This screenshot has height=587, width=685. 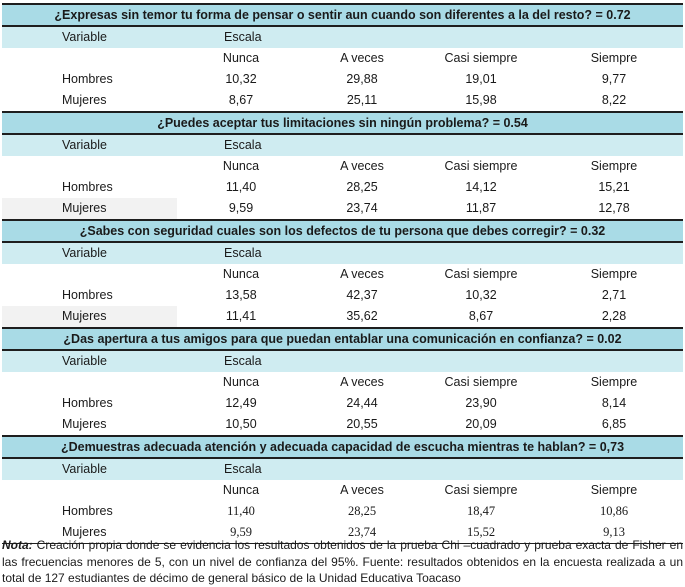 I want to click on value-cell: 24,44, so click(x=362, y=403).